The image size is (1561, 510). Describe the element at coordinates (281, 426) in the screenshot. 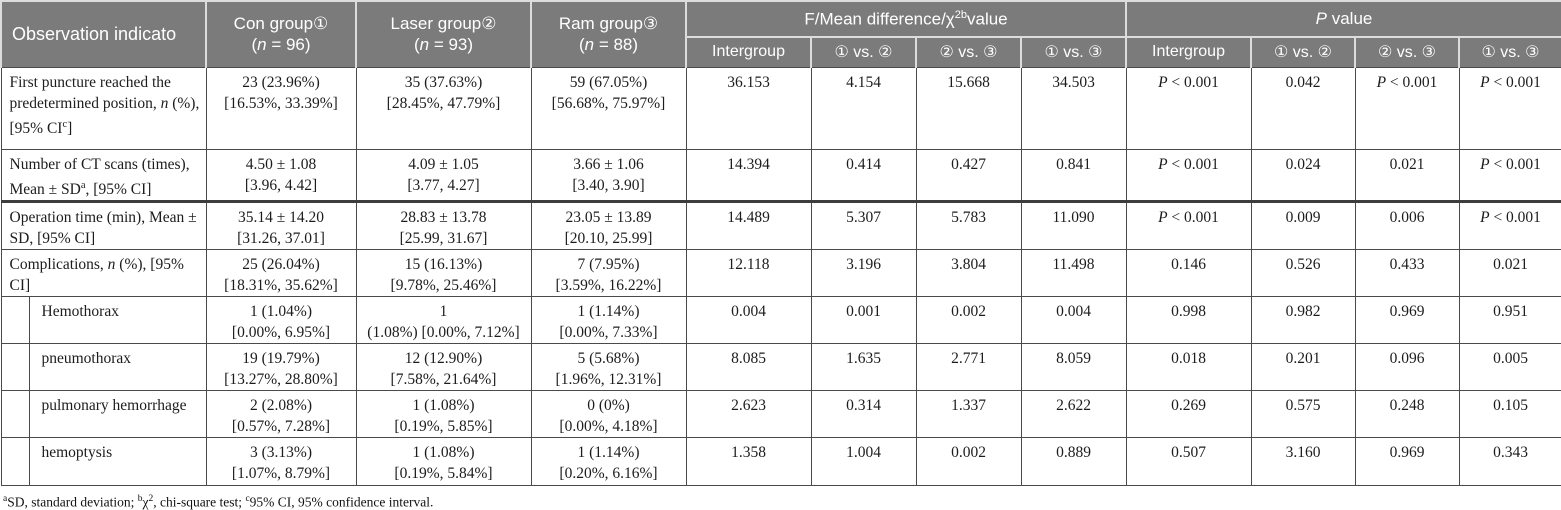

I see `value-line: [0.57%, 7.28%]` at that location.